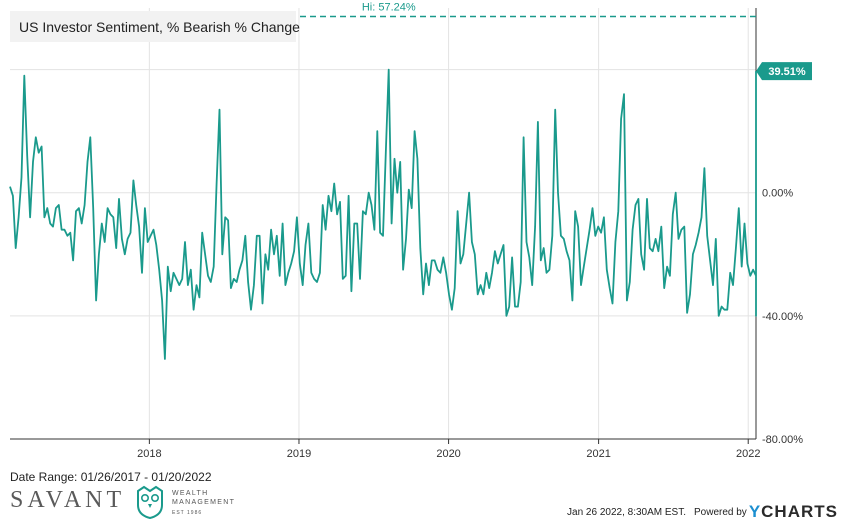 The image size is (850, 525). I want to click on x-tick-label: 2019, so click(299, 454).